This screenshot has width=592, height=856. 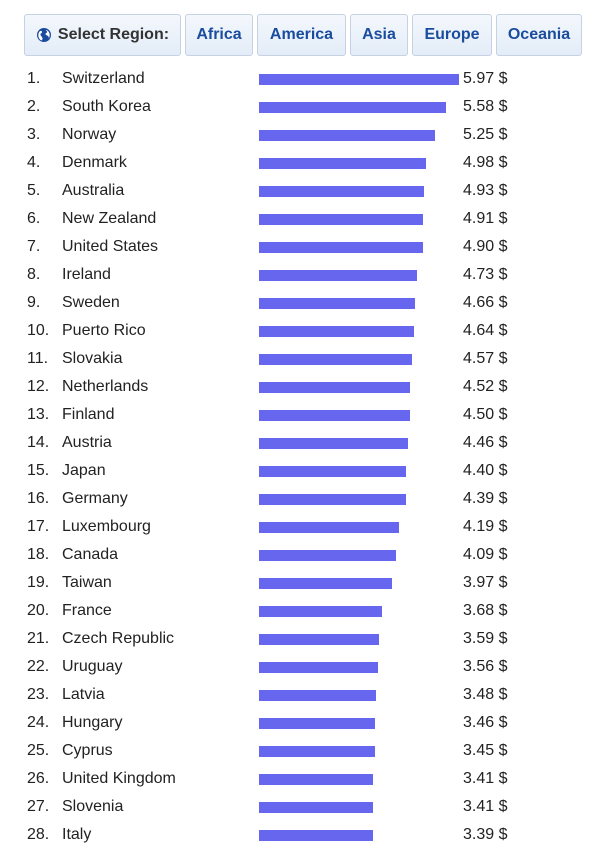 I want to click on value-label: 4.64 $, so click(x=485, y=330).